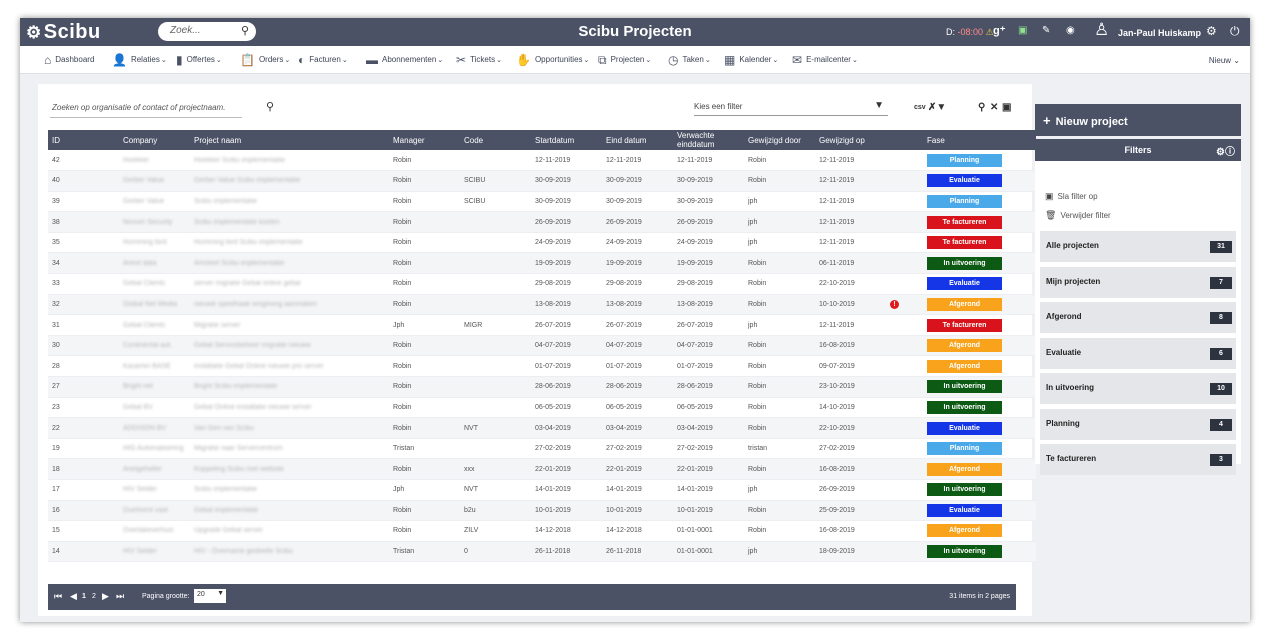 Image resolution: width=1270 pixels, height=640 pixels. What do you see at coordinates (120, 596) in the screenshot?
I see `last-page-icon: ⏭` at bounding box center [120, 596].